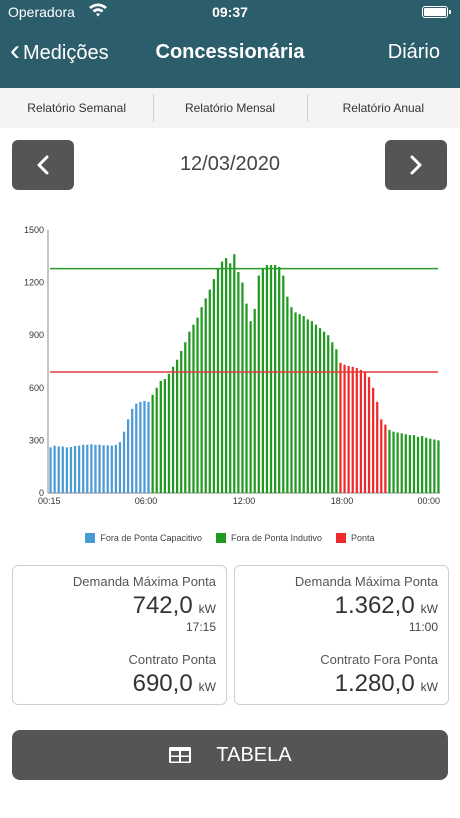  What do you see at coordinates (230, 12) in the screenshot?
I see `status-time: 09:37` at bounding box center [230, 12].